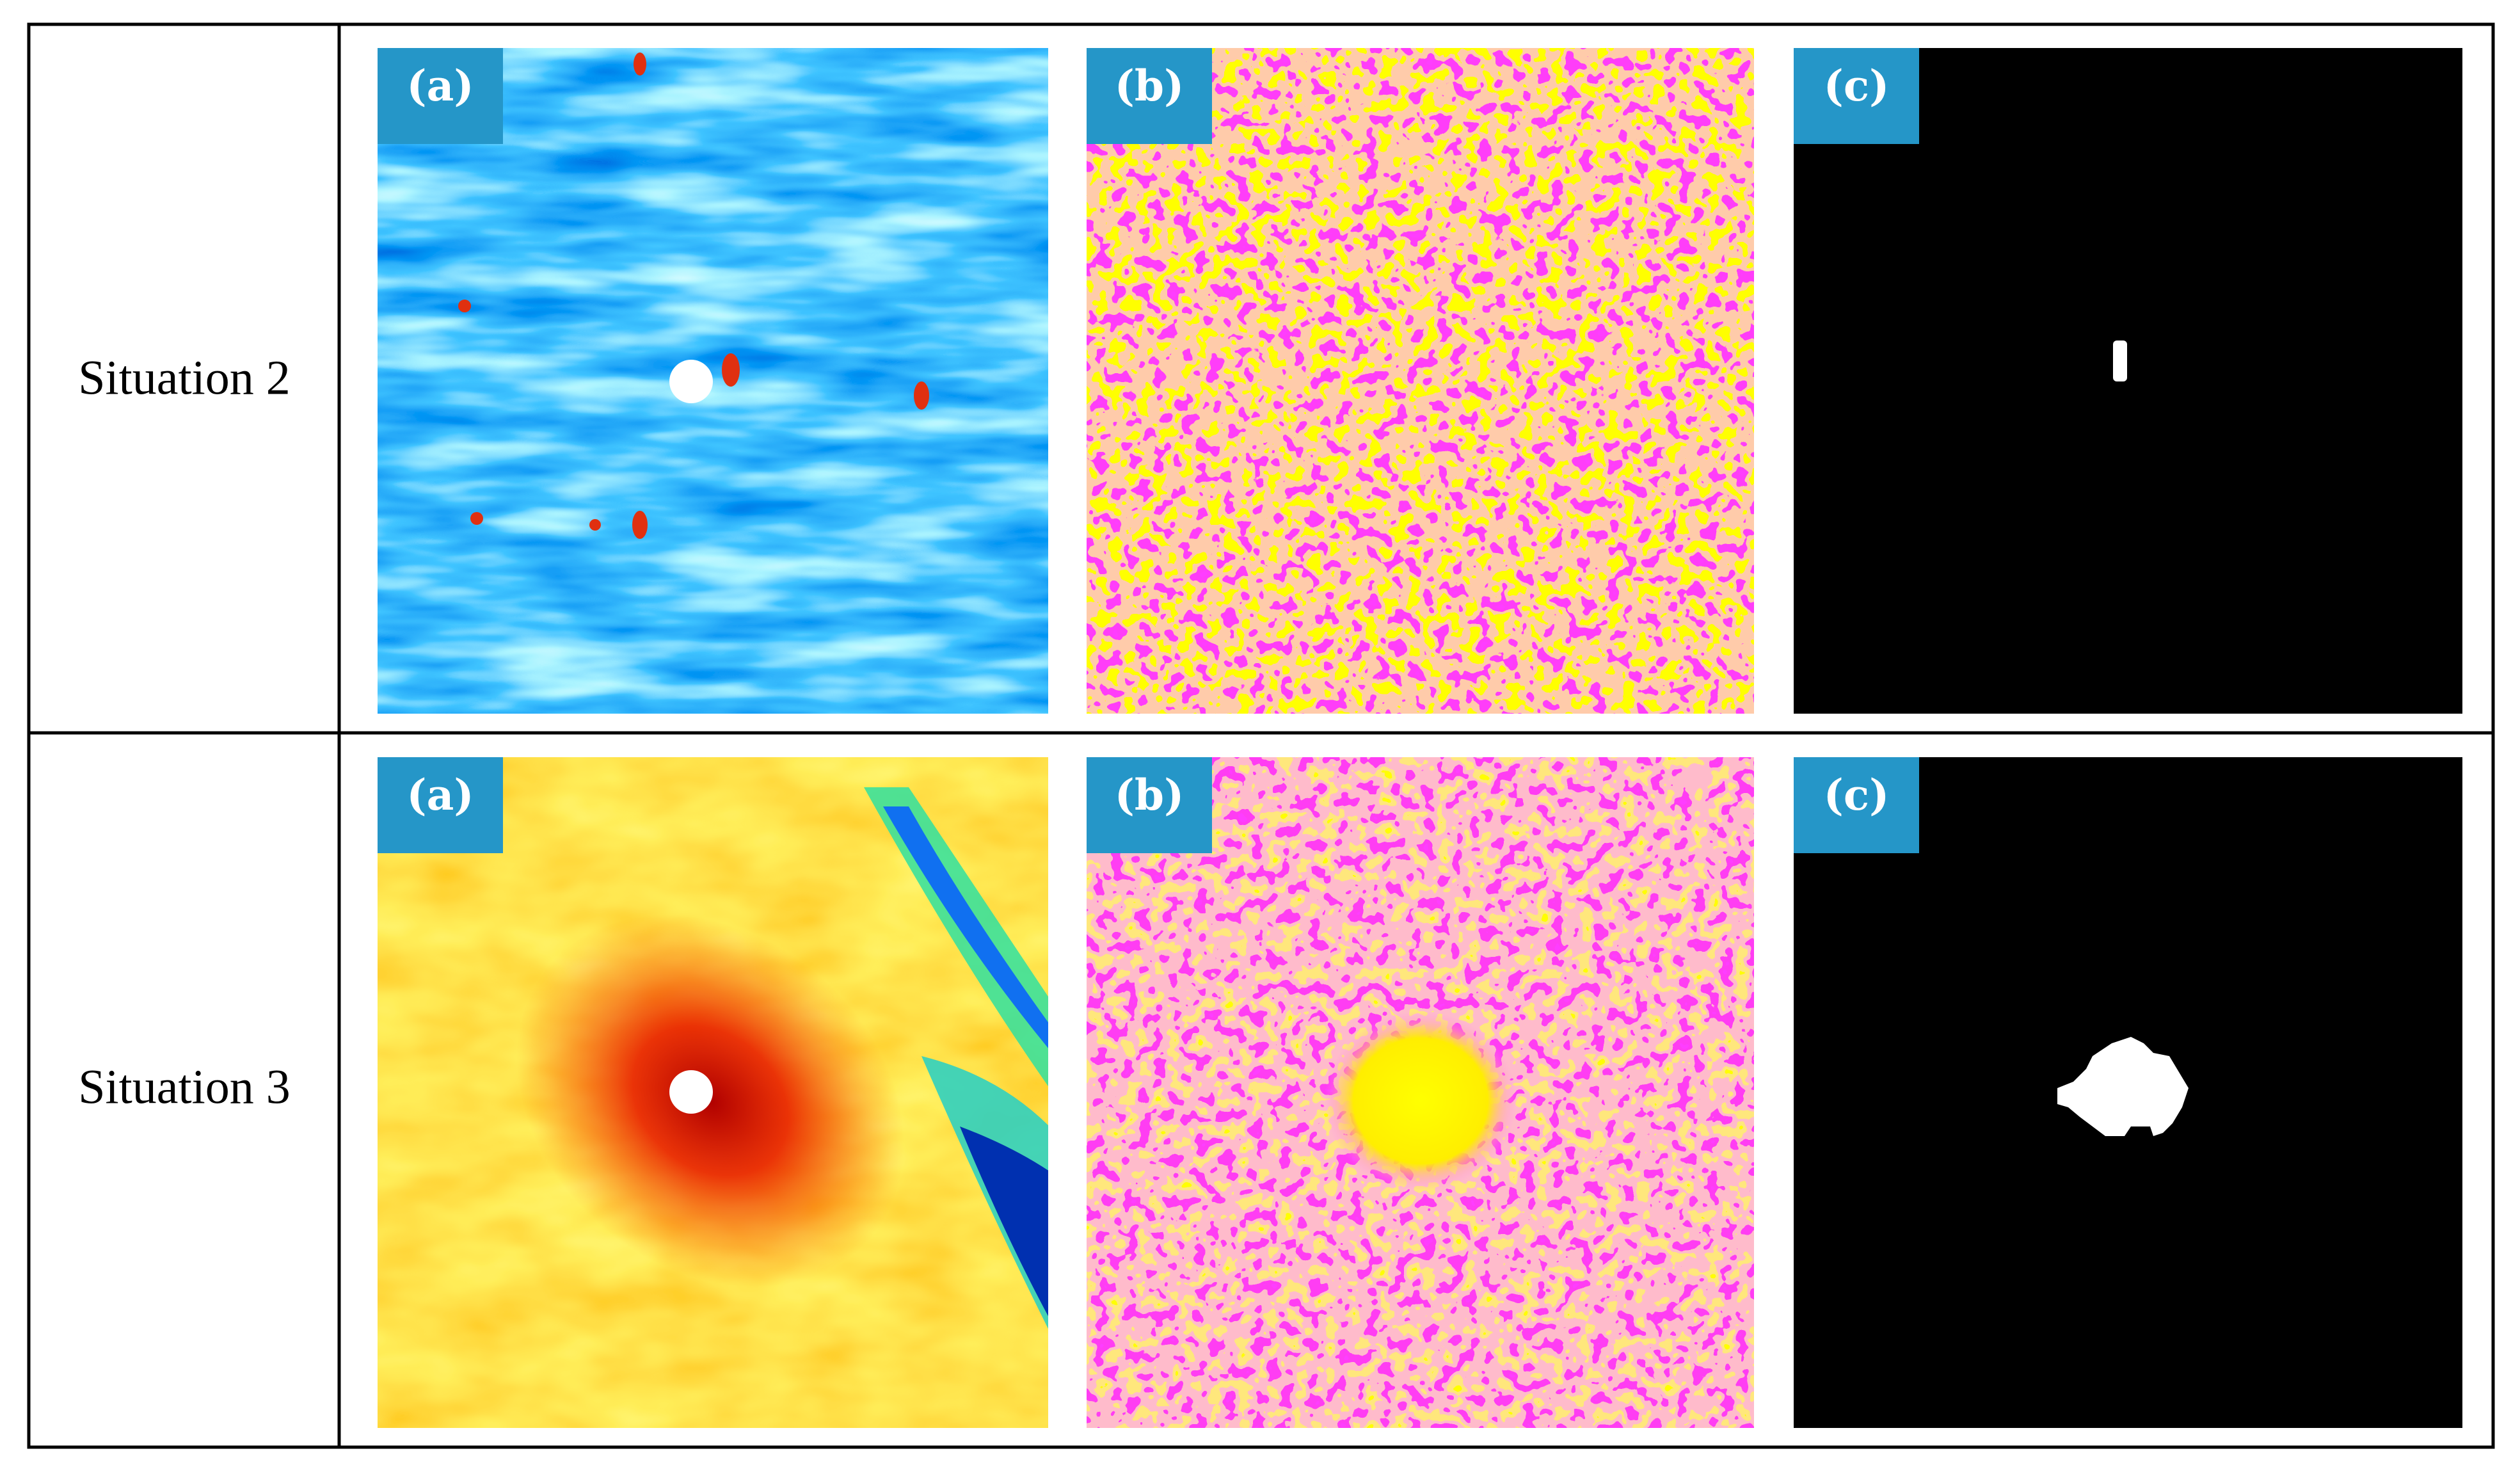 The width and height of the screenshot is (2520, 1467). I want to click on row-label: Situation 2, so click(184, 378).